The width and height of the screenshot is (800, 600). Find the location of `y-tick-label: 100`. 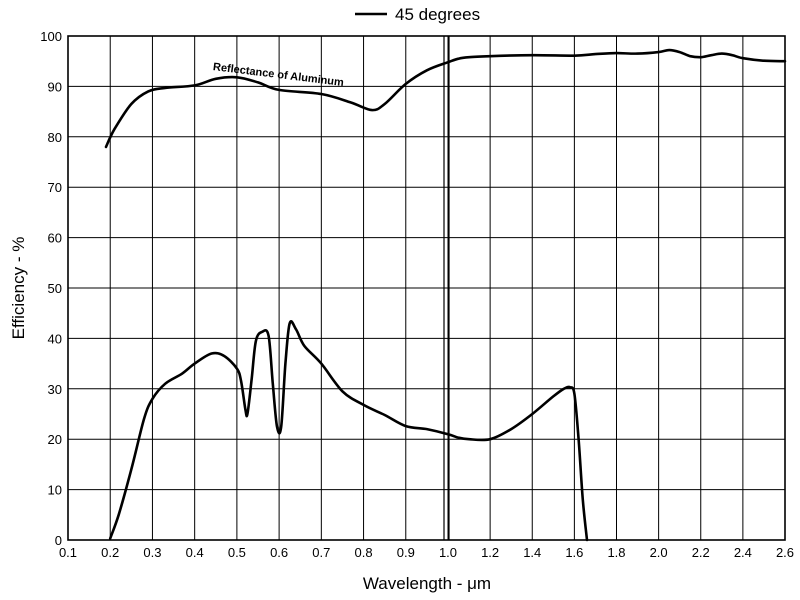

y-tick-label: 100 is located at coordinates (51, 36).